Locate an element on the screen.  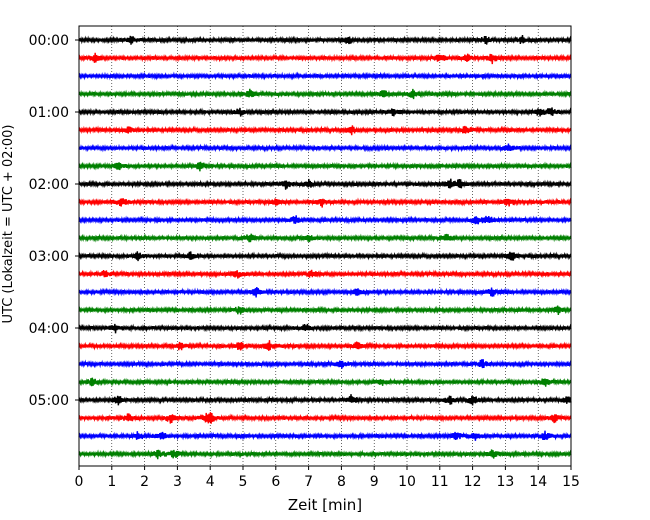
x-tick-label: 14 is located at coordinates (538, 482).